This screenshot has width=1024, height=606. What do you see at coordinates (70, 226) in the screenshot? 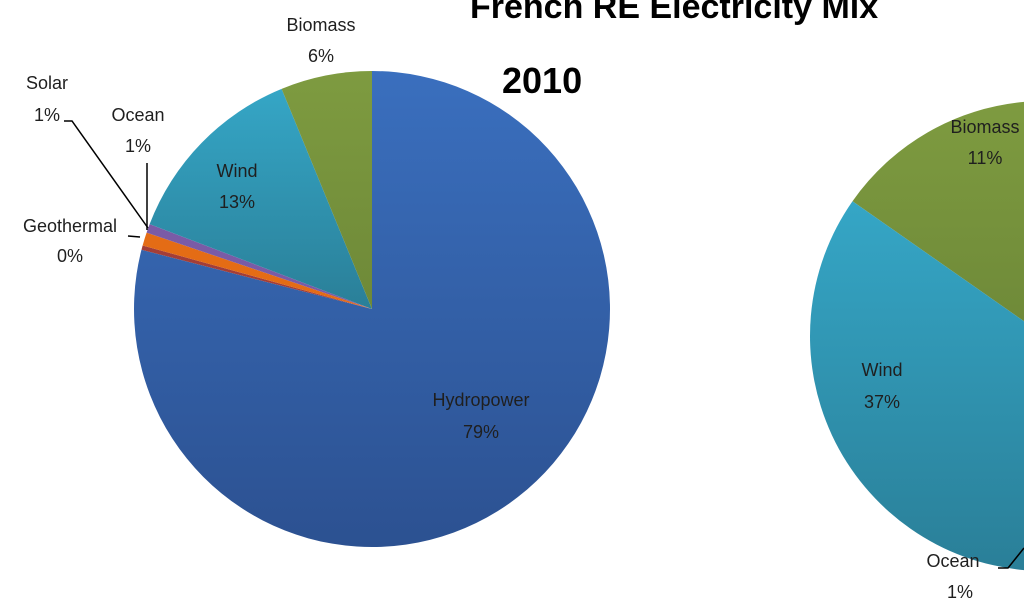
I see `slice-label-geothermal: Geothermal` at bounding box center [70, 226].